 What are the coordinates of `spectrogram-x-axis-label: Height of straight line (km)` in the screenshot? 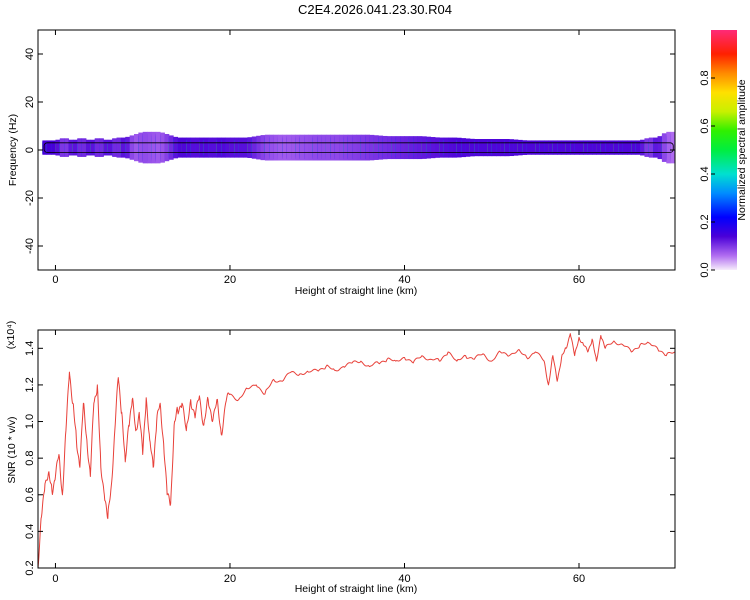 It's located at (356, 291).